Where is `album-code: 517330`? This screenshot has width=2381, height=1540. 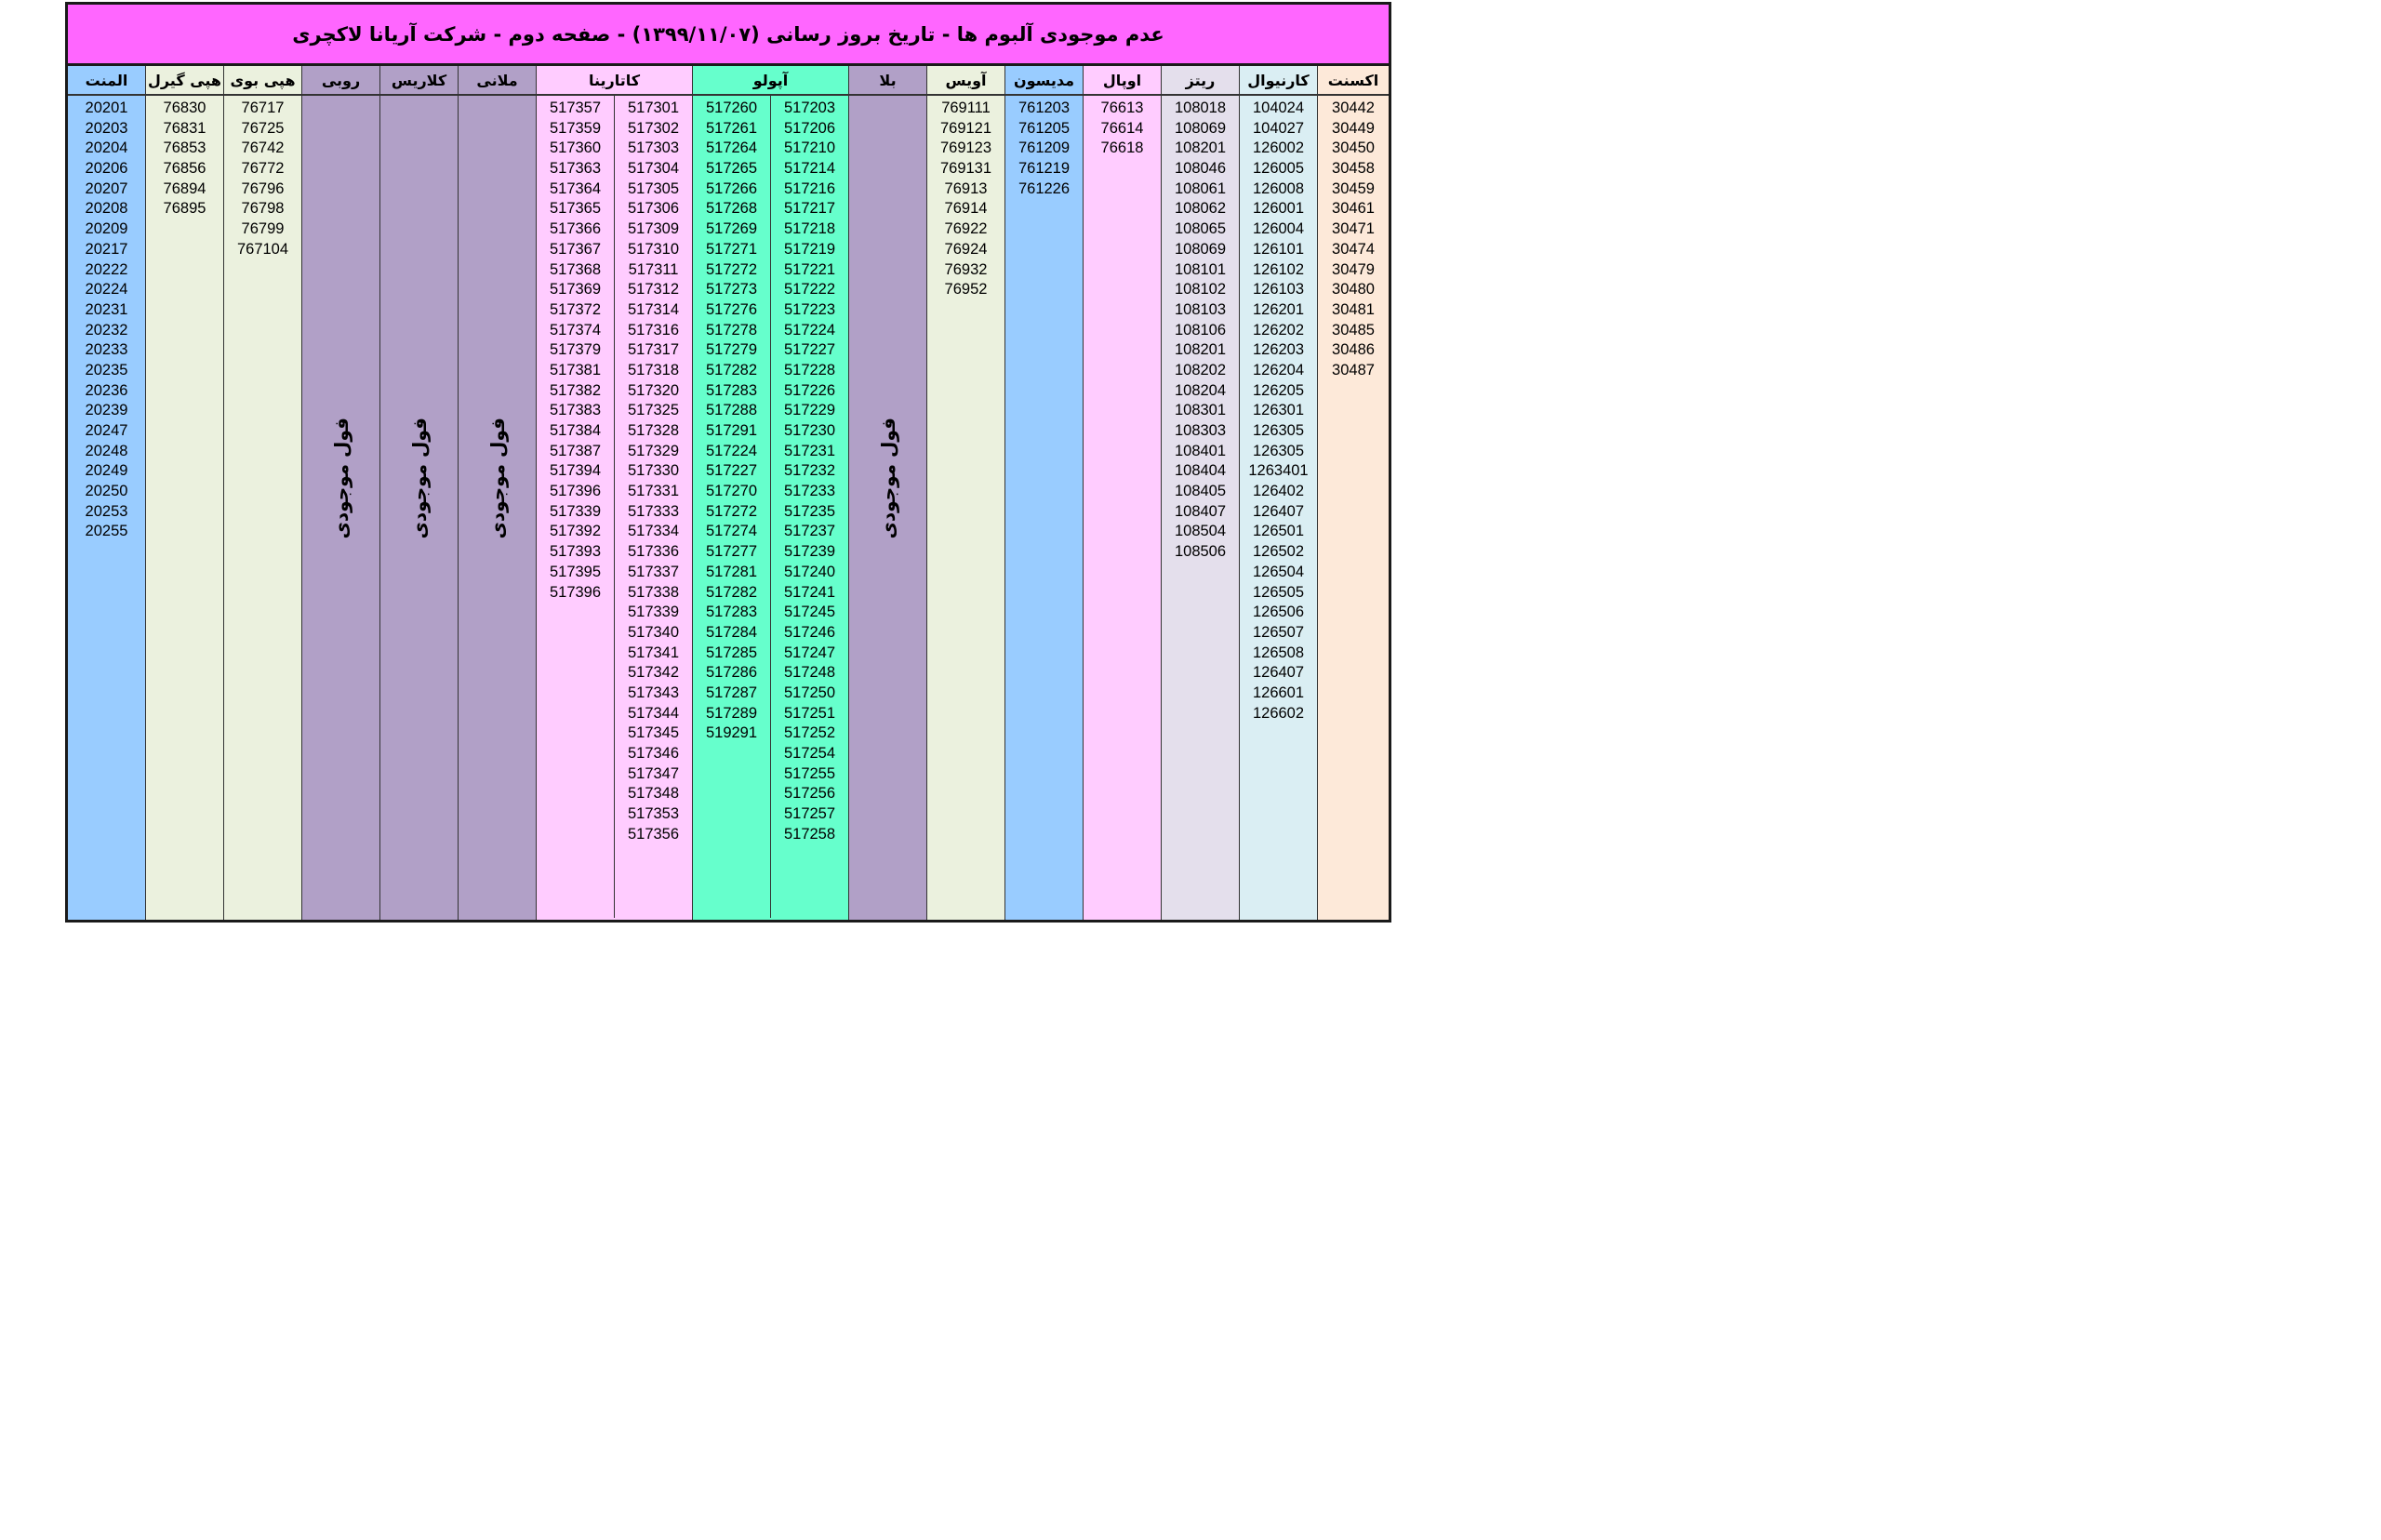 album-code: 517330 is located at coordinates (654, 471).